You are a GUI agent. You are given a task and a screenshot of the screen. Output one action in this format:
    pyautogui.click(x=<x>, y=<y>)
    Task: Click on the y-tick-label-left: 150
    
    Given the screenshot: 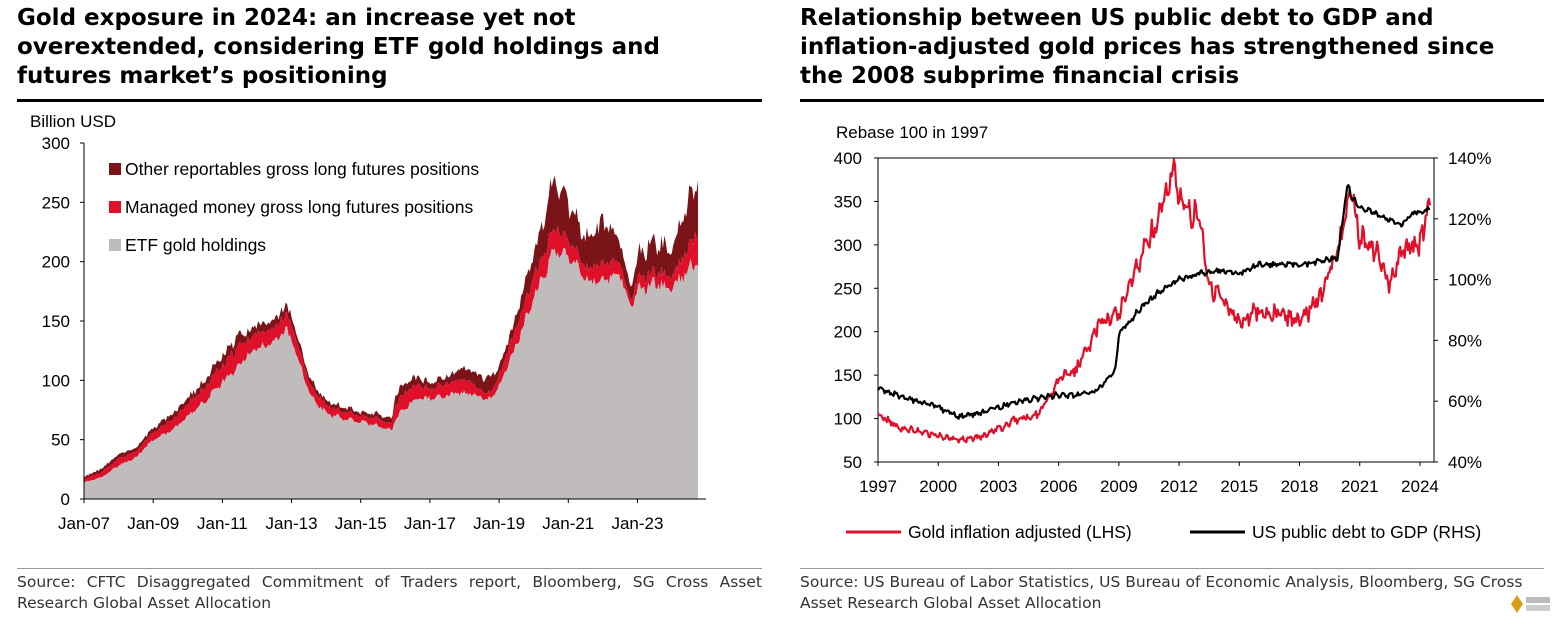 What is the action you would take?
    pyautogui.click(x=848, y=375)
    